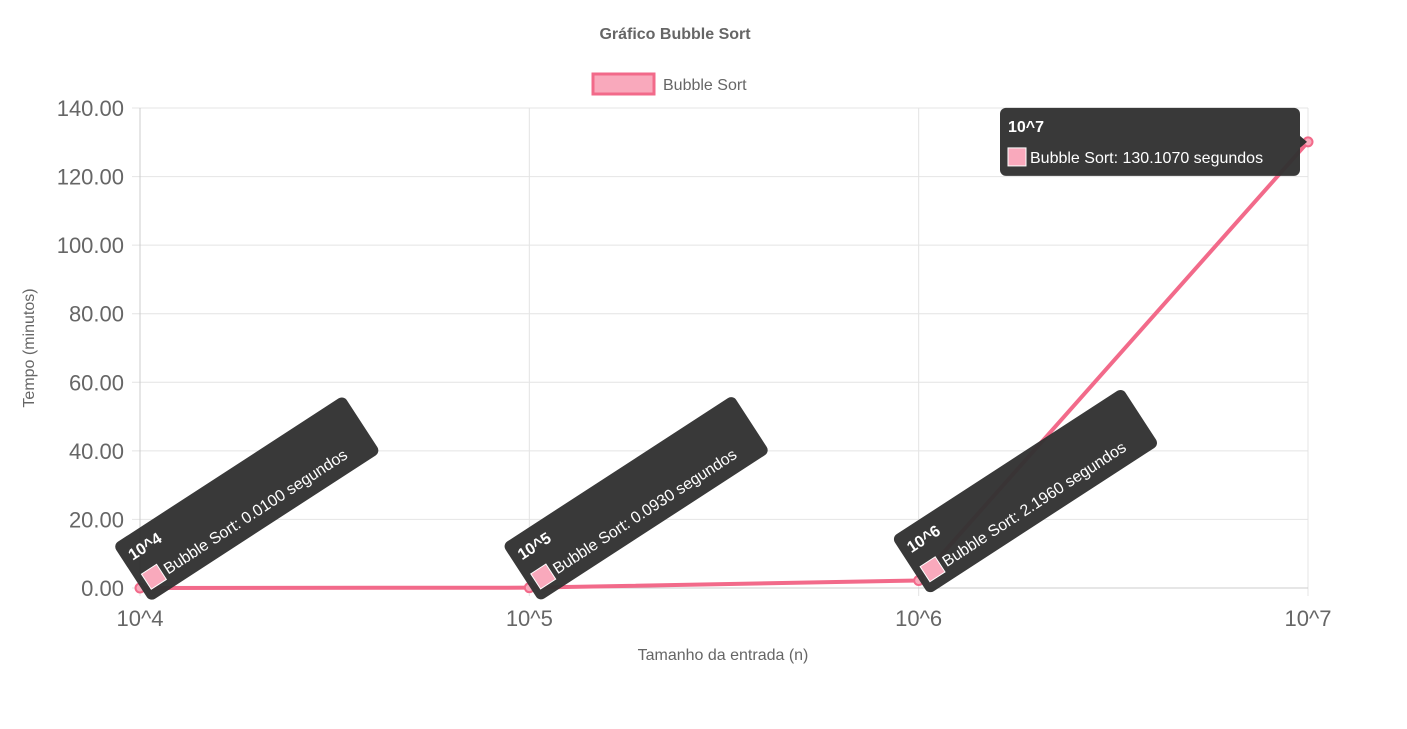  Describe the element at coordinates (623, 84) in the screenshot. I see `legend-swatch` at that location.